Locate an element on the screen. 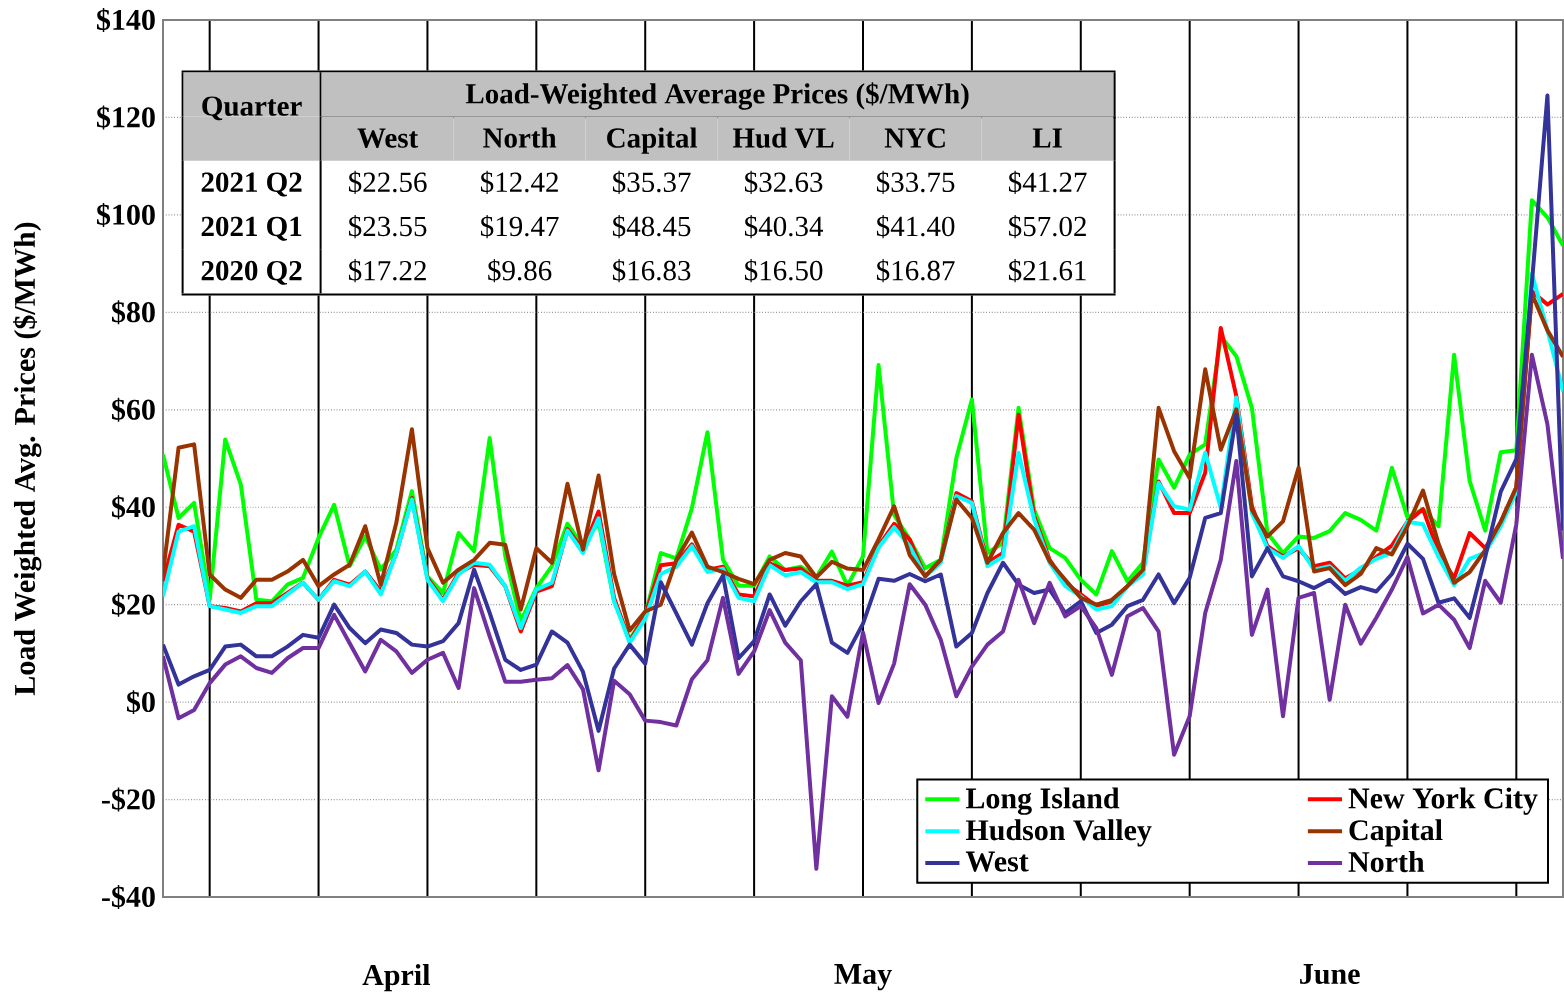 This screenshot has width=1564, height=993. x-tick-label: May is located at coordinates (863, 977).